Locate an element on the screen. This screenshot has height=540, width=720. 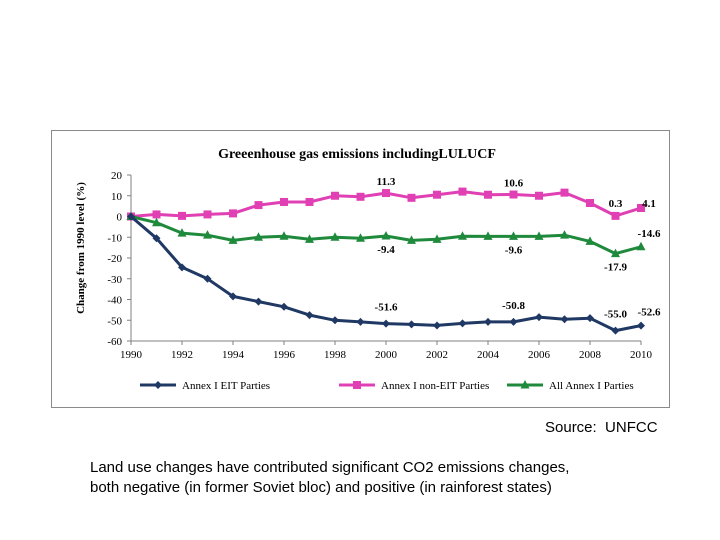
y-tick-label: -60 is located at coordinates (114, 342).